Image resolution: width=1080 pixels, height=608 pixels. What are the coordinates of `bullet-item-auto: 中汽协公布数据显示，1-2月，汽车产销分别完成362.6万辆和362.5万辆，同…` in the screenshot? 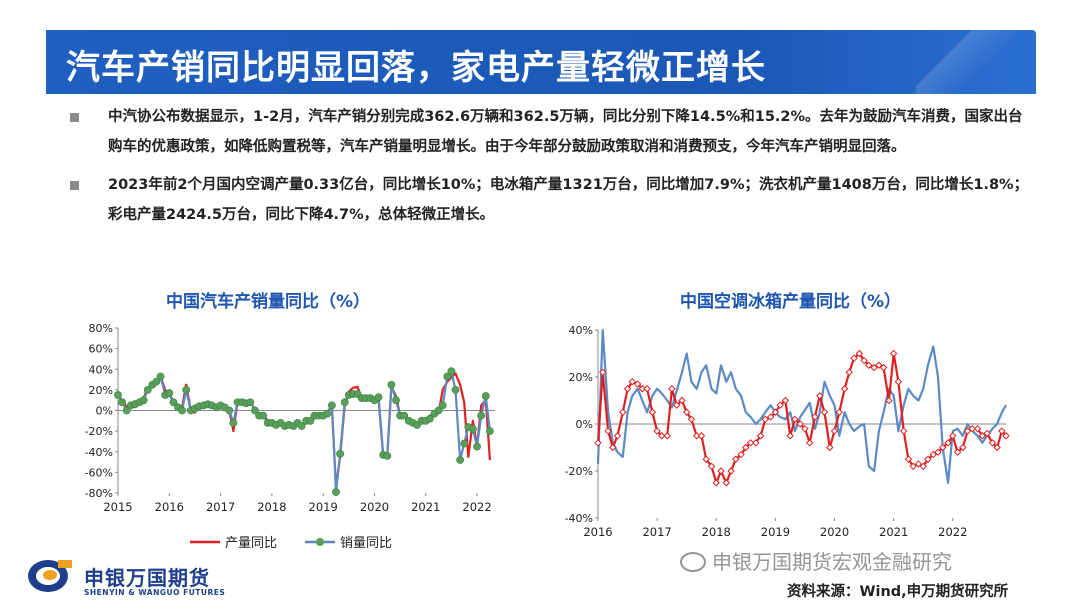 It's located at (550, 132).